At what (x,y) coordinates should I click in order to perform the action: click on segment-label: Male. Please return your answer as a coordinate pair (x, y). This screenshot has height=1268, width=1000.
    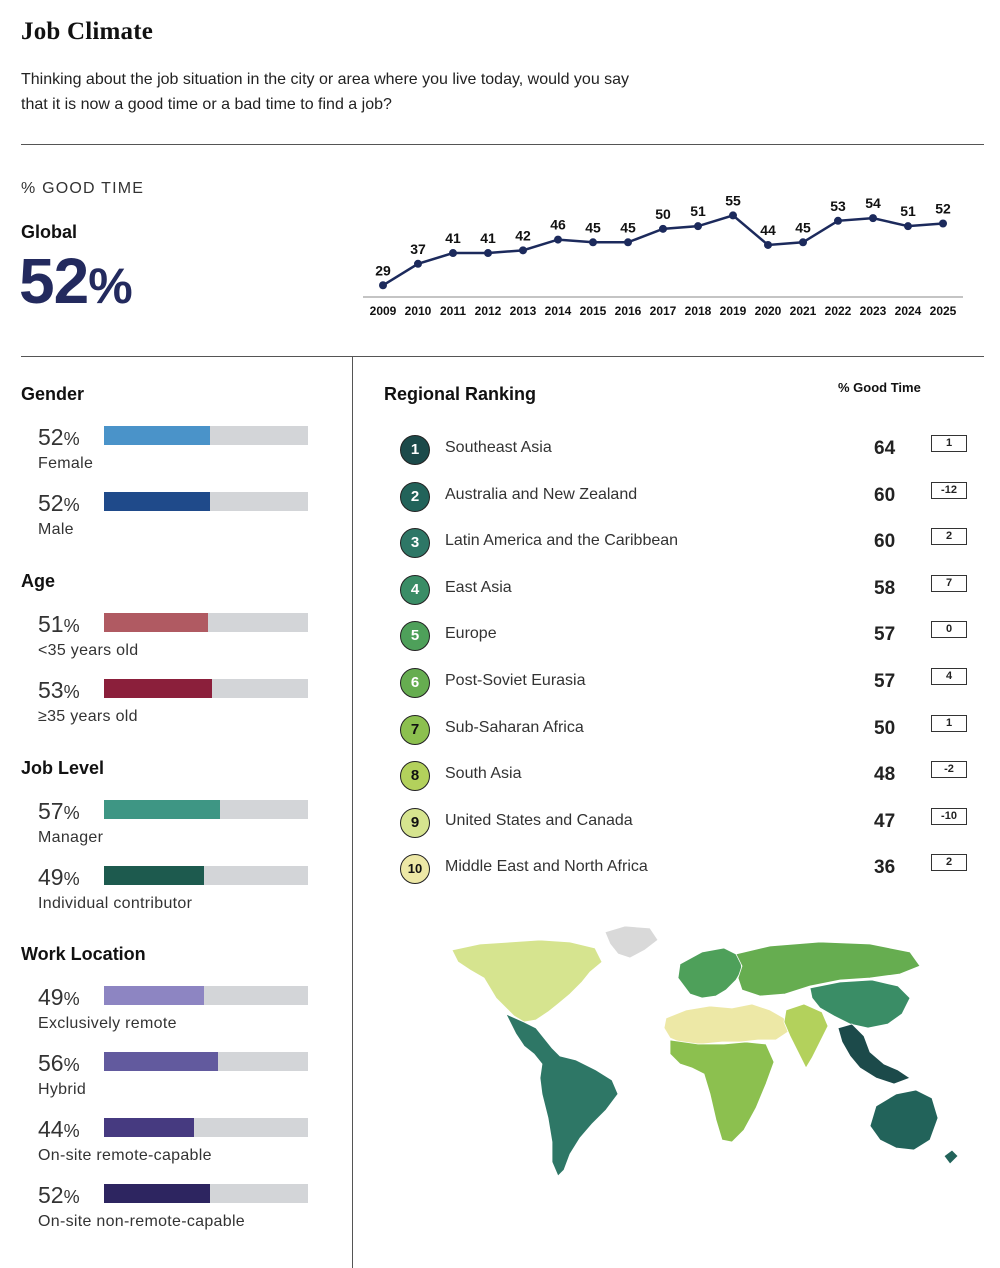
    Looking at the image, I should click on (56, 529).